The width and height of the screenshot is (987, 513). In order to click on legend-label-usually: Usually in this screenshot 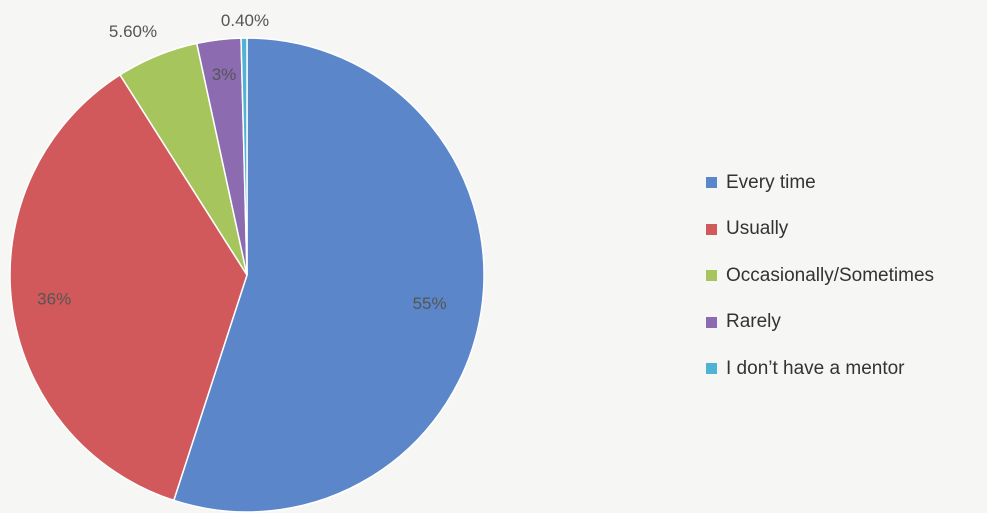, I will do `click(757, 228)`.